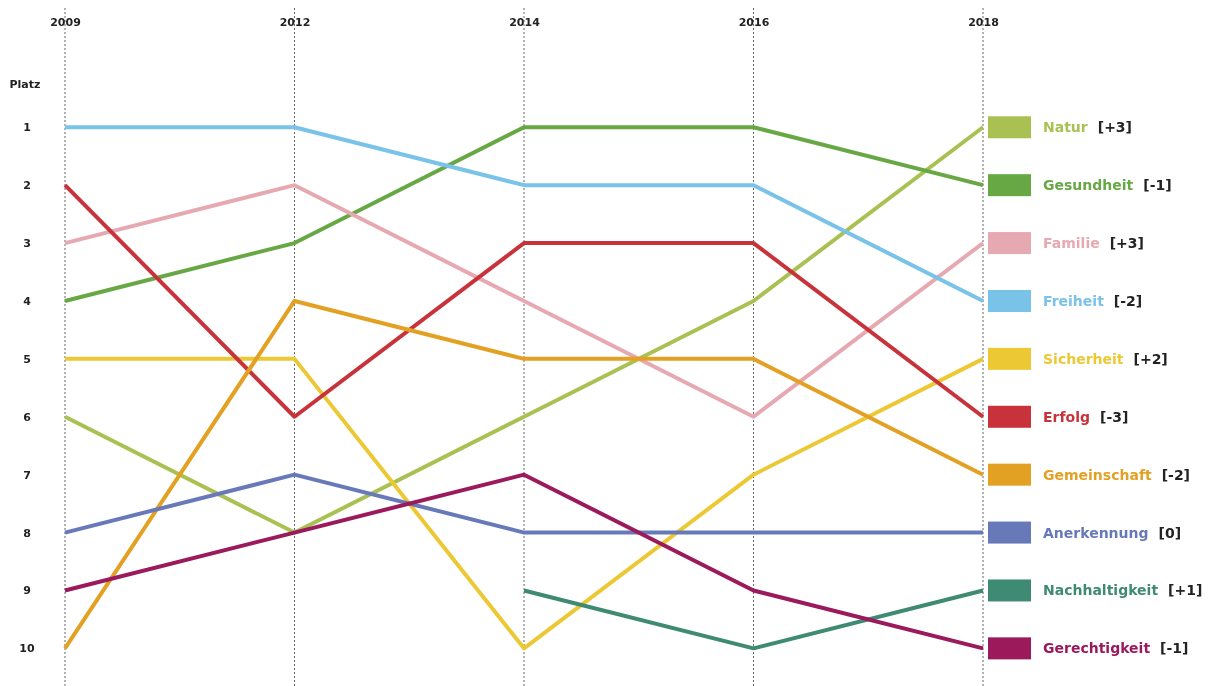 Image resolution: width=1213 pixels, height=686 pixels. What do you see at coordinates (27, 301) in the screenshot?
I see `y-tick-label: 4` at bounding box center [27, 301].